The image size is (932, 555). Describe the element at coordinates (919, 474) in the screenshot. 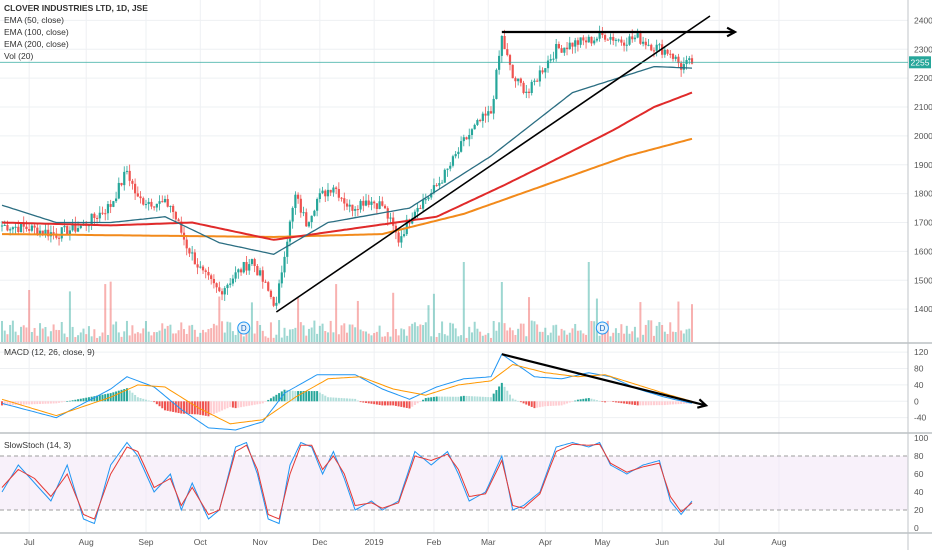

I see `stoch-tick-label: 60` at that location.